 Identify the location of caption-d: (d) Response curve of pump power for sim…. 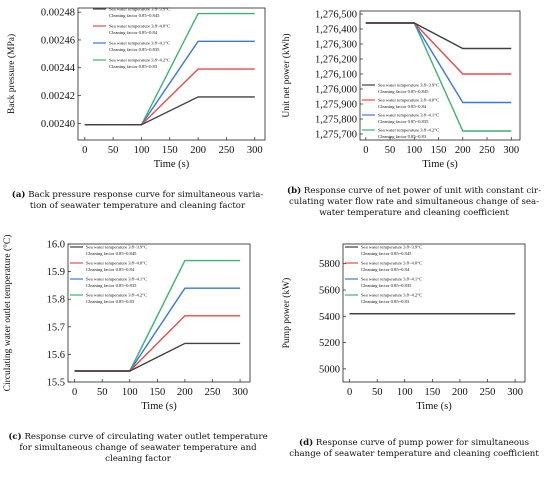
(414, 449).